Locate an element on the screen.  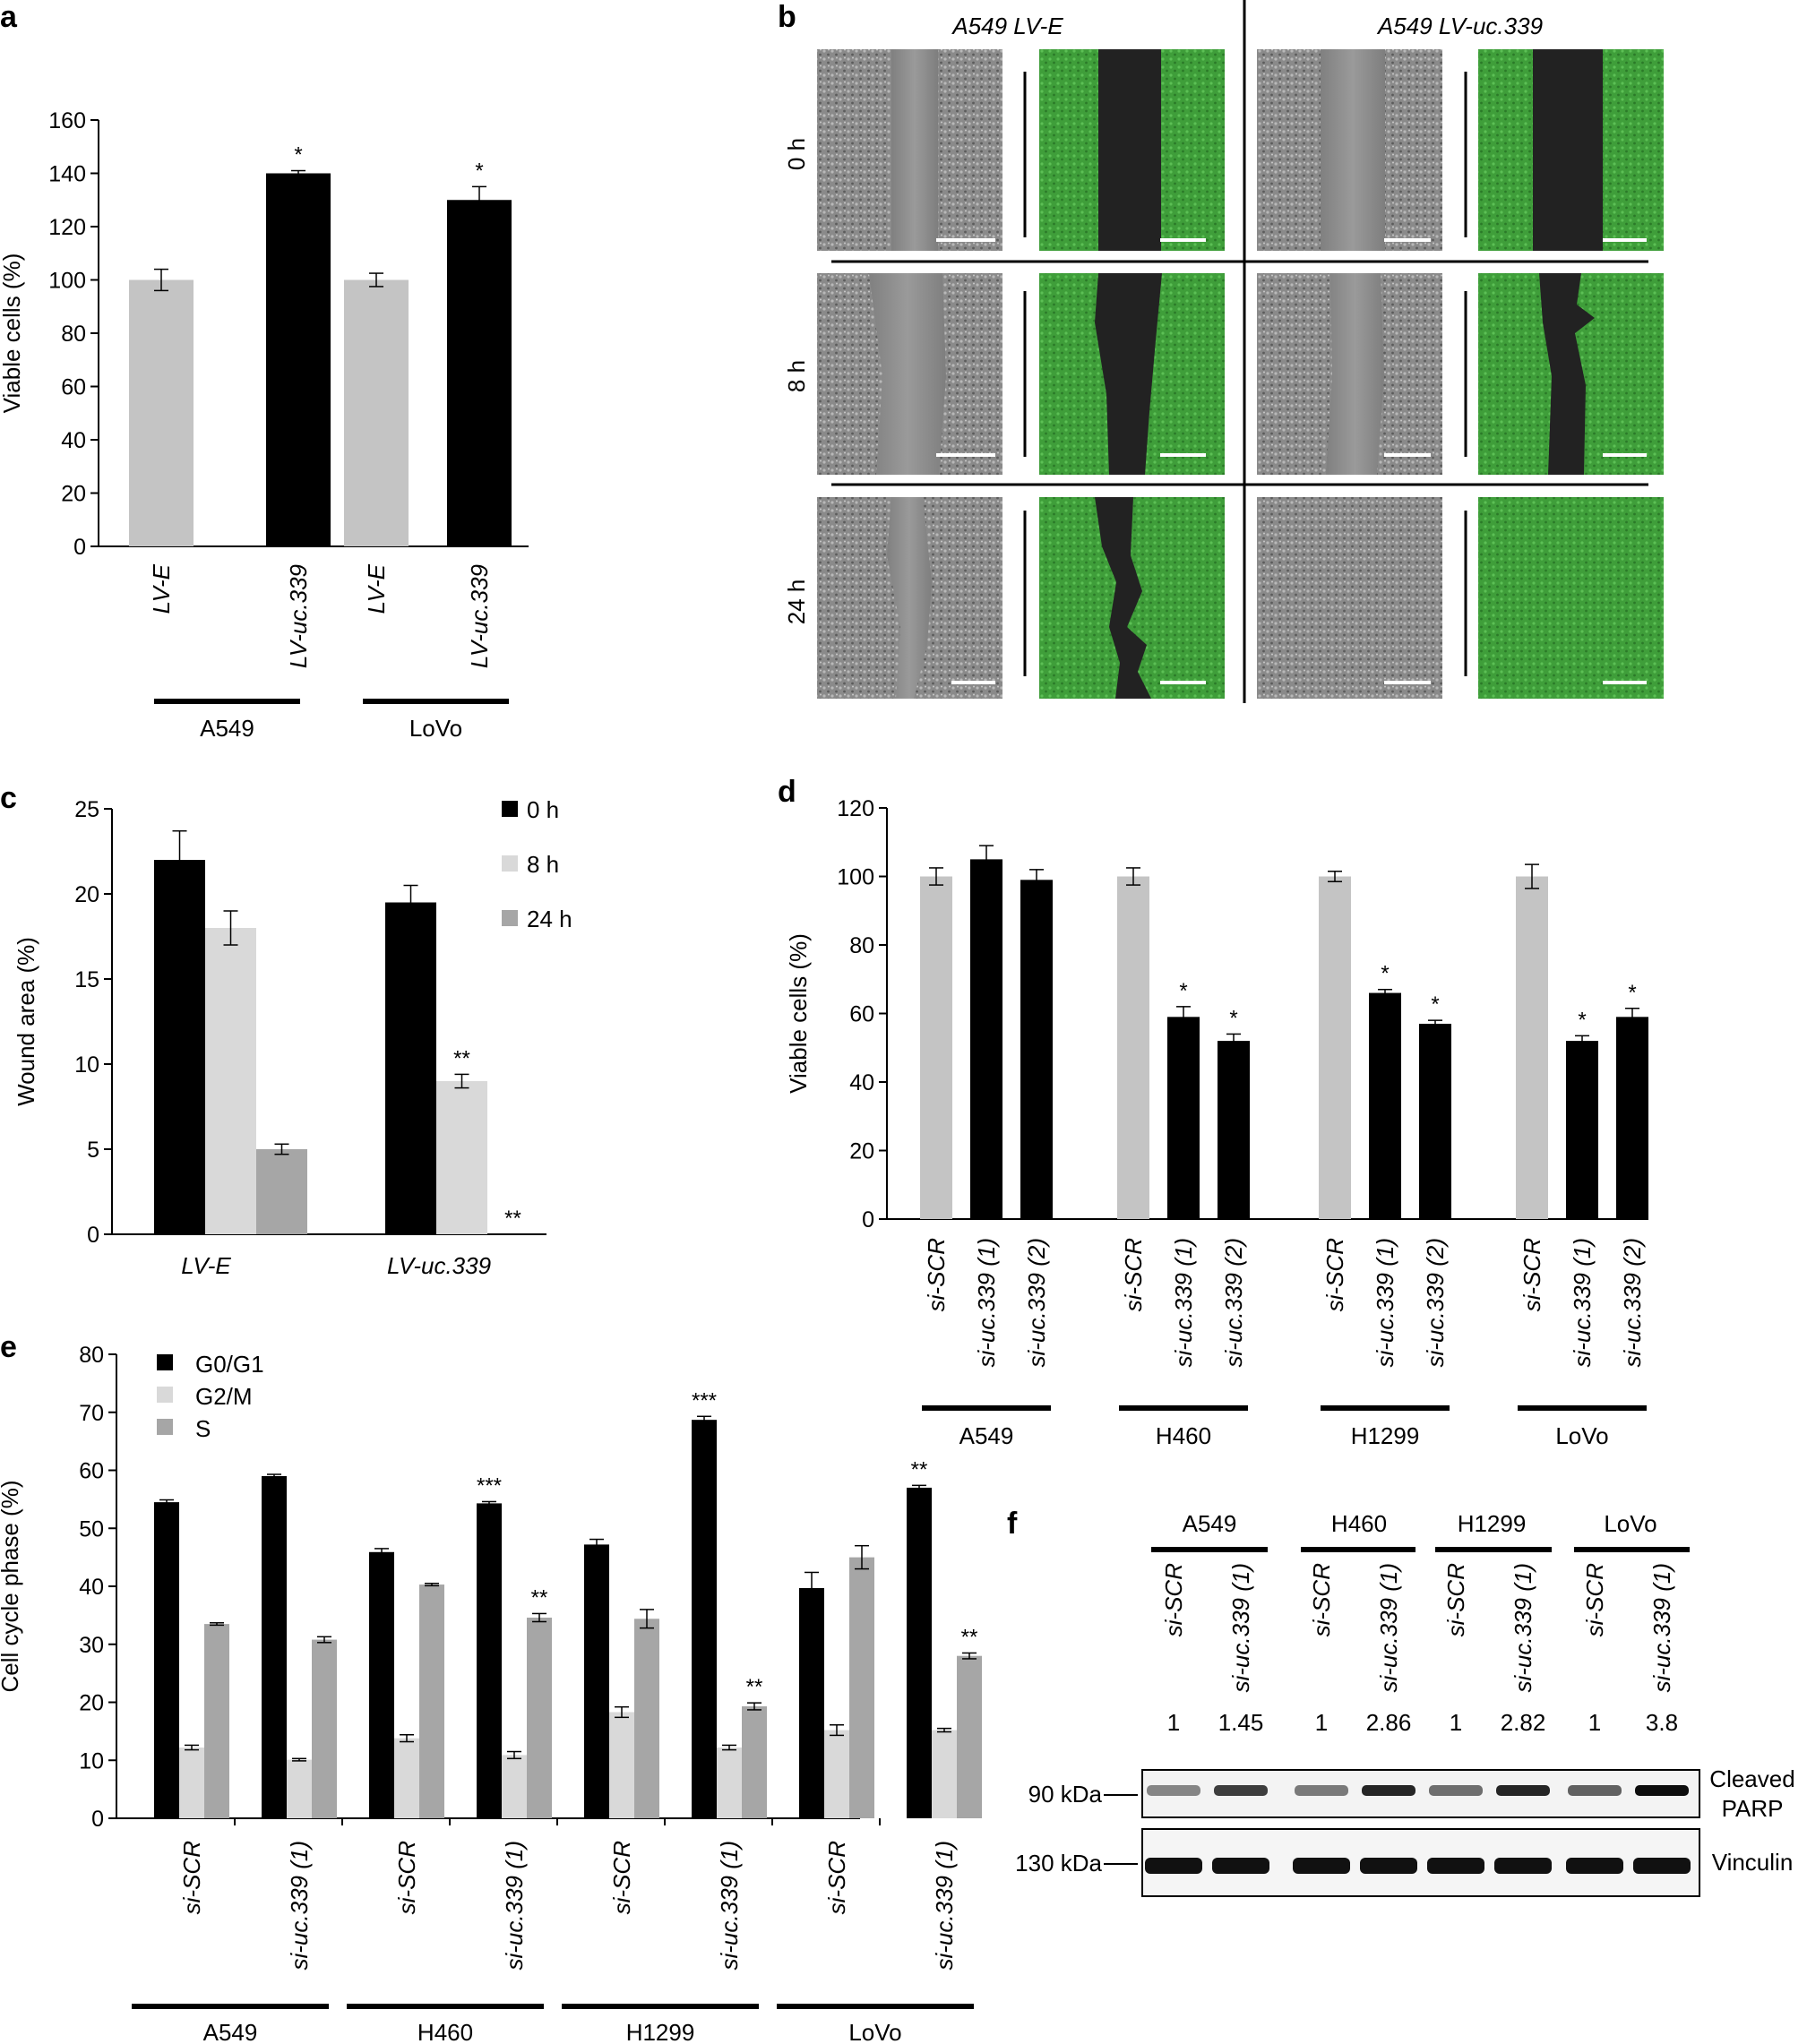
panel-label-a: a is located at coordinates (9, 17).